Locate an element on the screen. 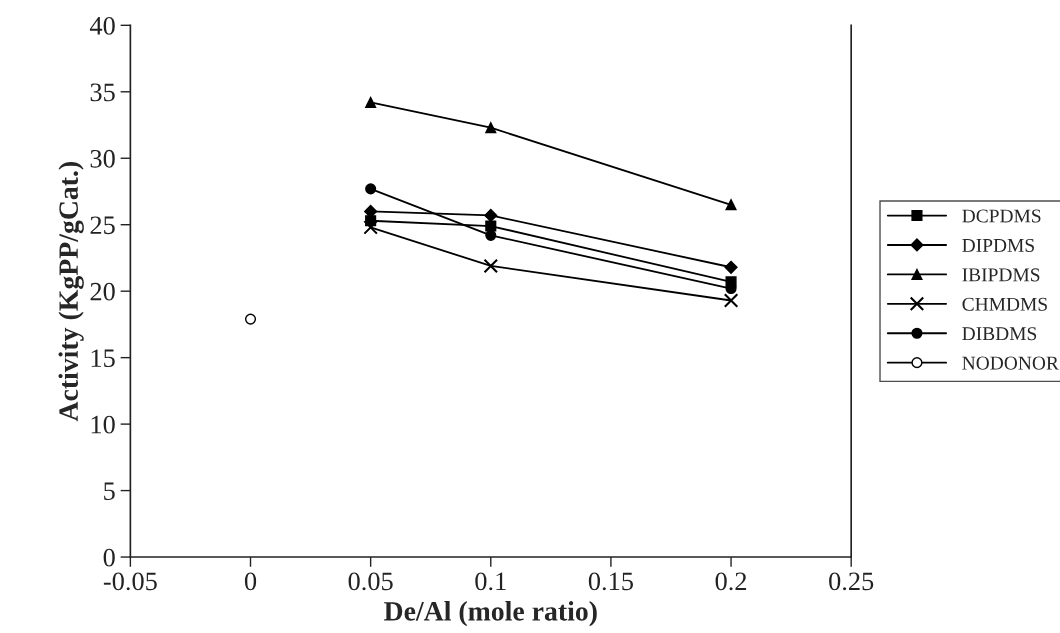  y-tick-label: 20 is located at coordinates (102, 291).